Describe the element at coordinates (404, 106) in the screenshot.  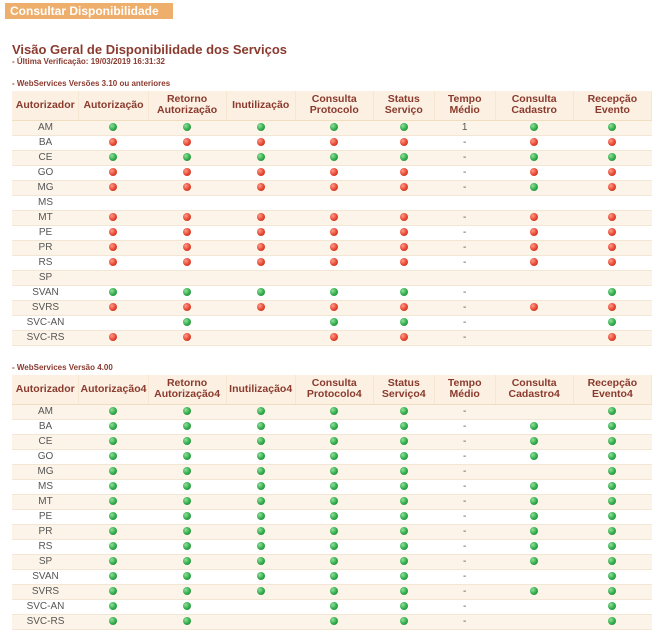
I see `column-header: Status Serviço` at that location.